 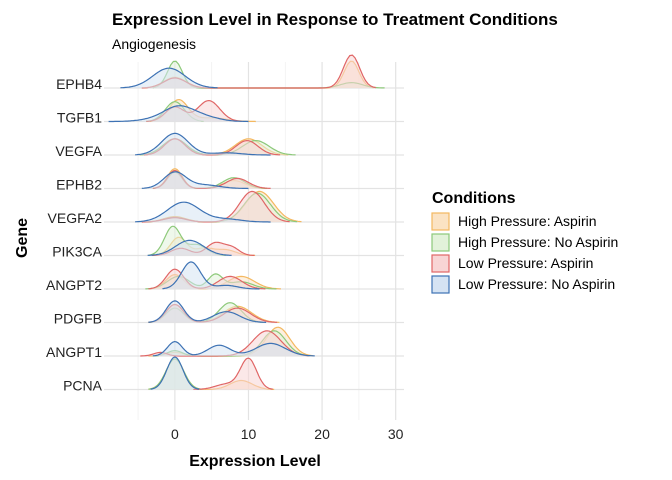 I want to click on x-tick-label: 30, so click(x=396, y=434).